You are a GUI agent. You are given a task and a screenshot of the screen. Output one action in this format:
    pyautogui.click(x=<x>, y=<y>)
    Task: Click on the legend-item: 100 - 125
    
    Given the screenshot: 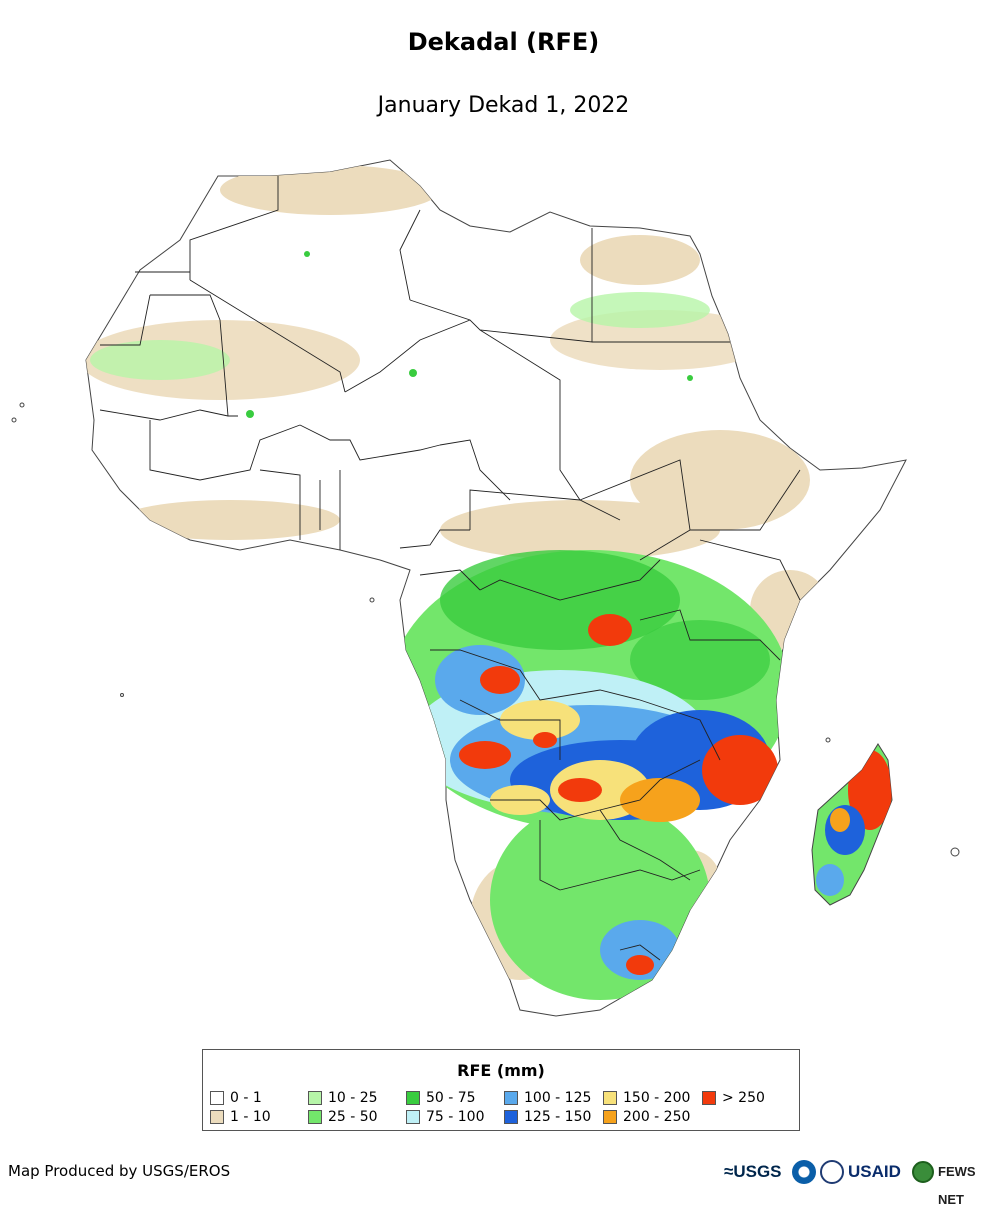 What is the action you would take?
    pyautogui.click(x=547, y=1098)
    